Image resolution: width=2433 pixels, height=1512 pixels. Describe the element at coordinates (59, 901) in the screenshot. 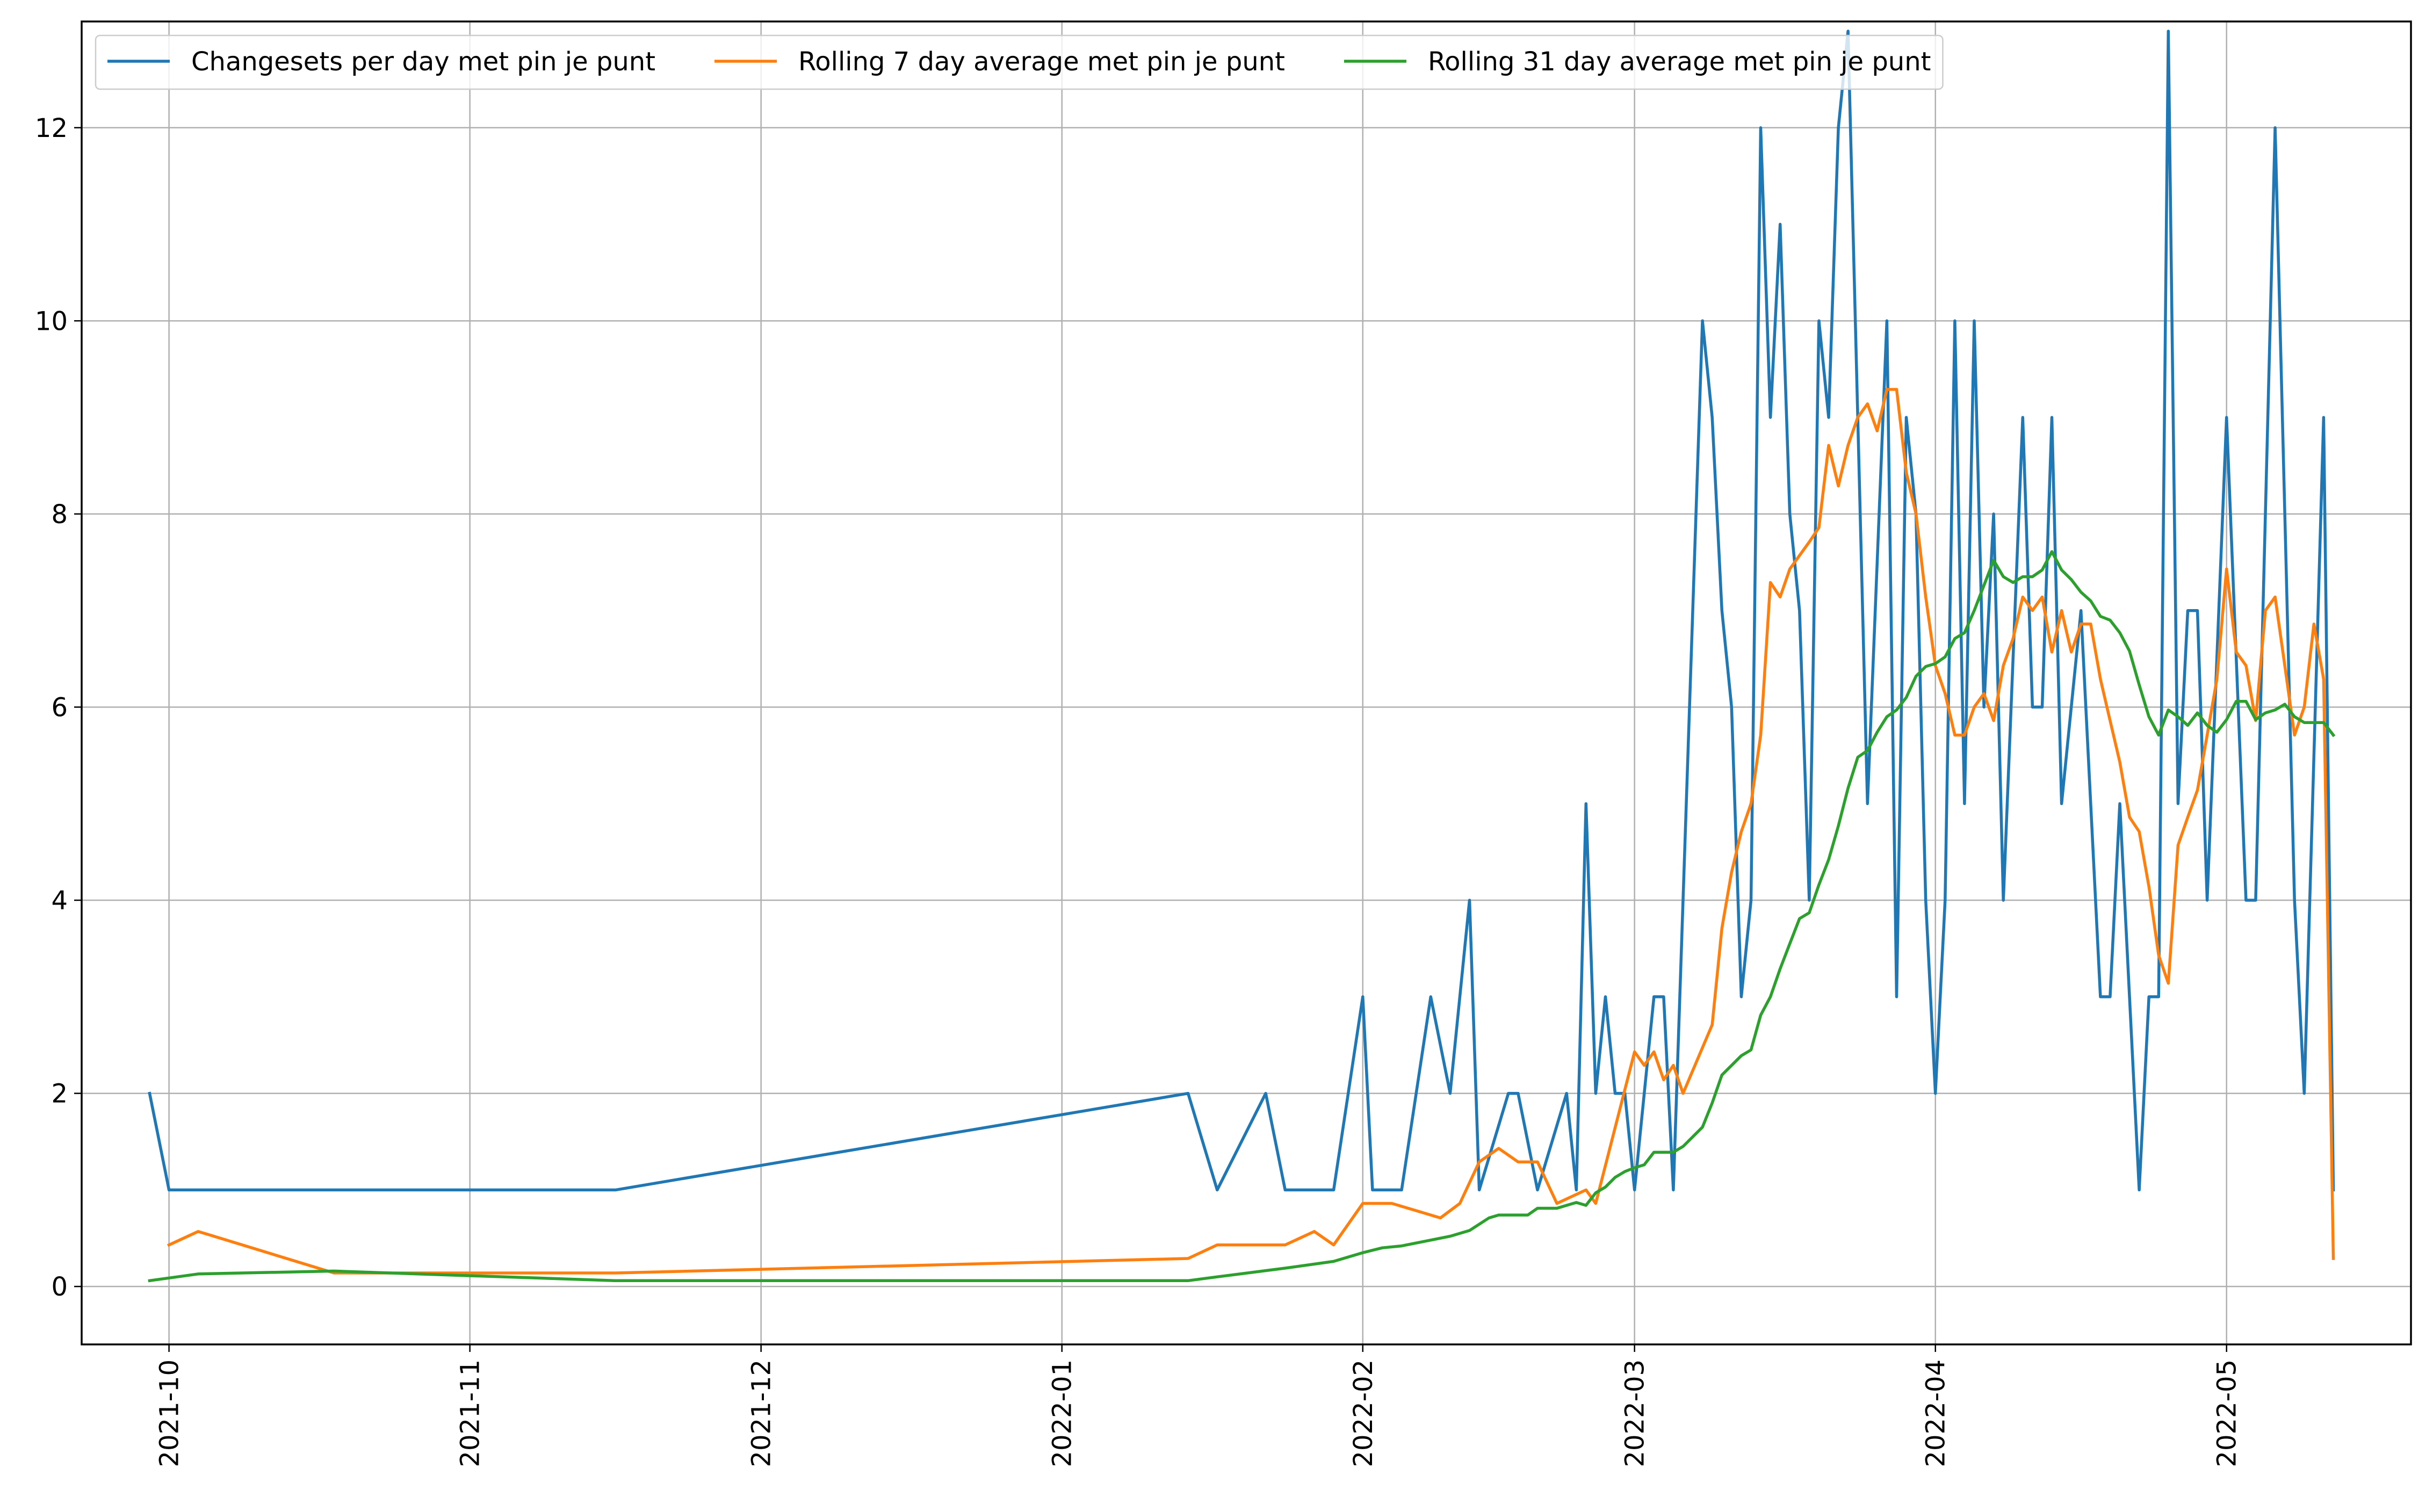

I see `y-tick-label: 4` at that location.